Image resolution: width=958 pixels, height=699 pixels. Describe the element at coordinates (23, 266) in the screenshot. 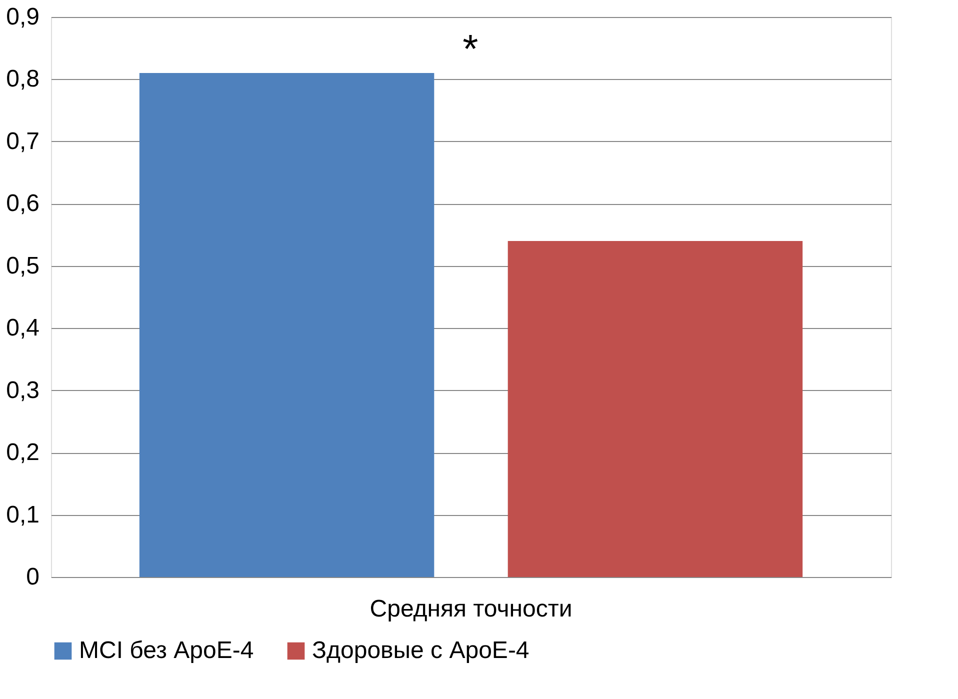

I see `y-tick-label: 0,5` at that location.